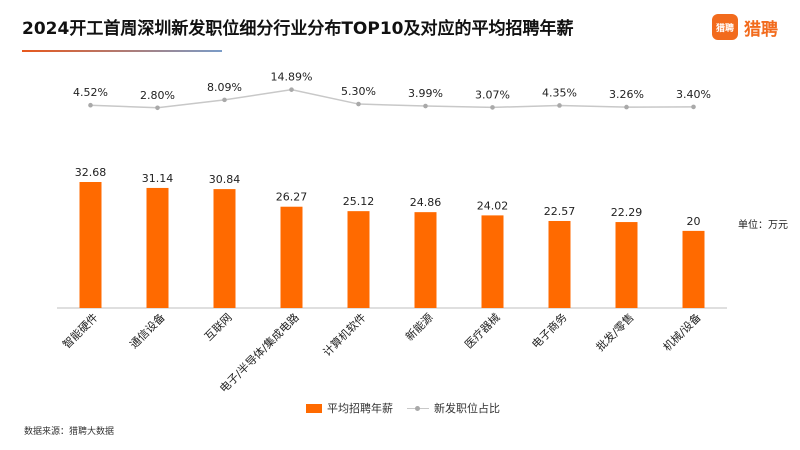  Describe the element at coordinates (693, 94) in the screenshot. I see `share-value-label: 3.40%` at that location.